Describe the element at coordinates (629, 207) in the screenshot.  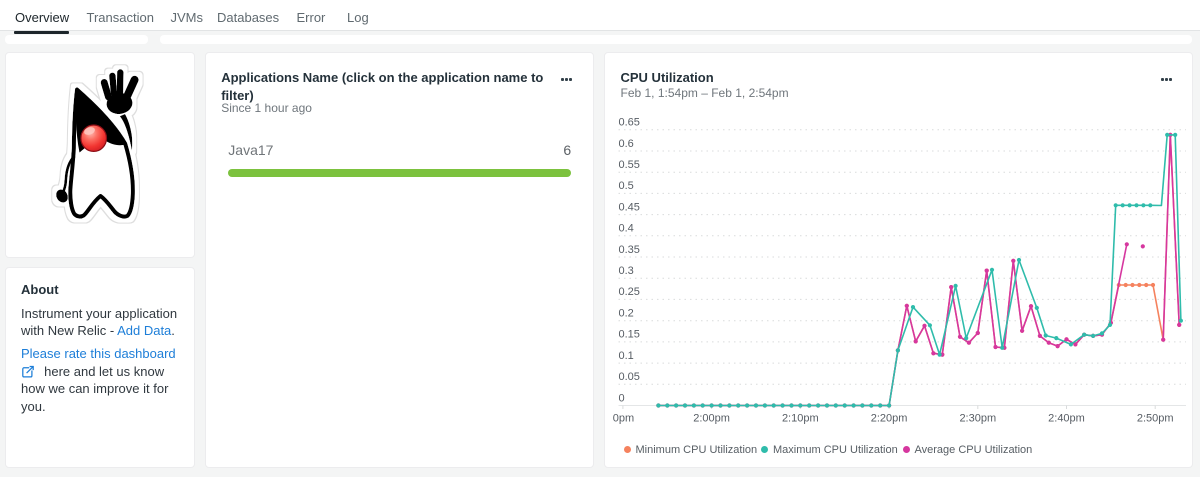
I see `svg-text: 0.45` at that location.